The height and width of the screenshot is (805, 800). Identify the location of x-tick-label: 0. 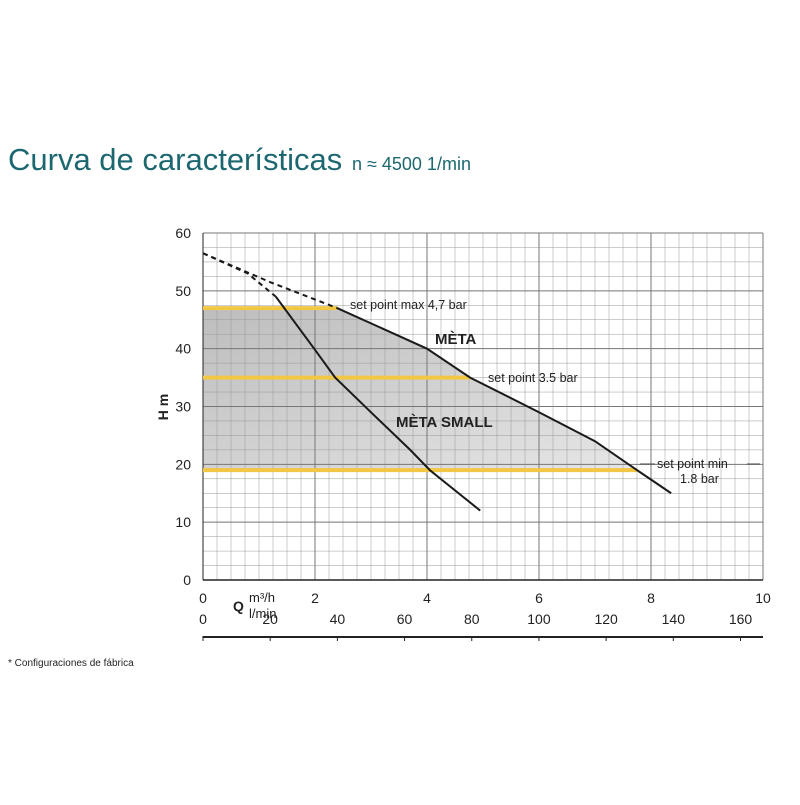
(203, 598).